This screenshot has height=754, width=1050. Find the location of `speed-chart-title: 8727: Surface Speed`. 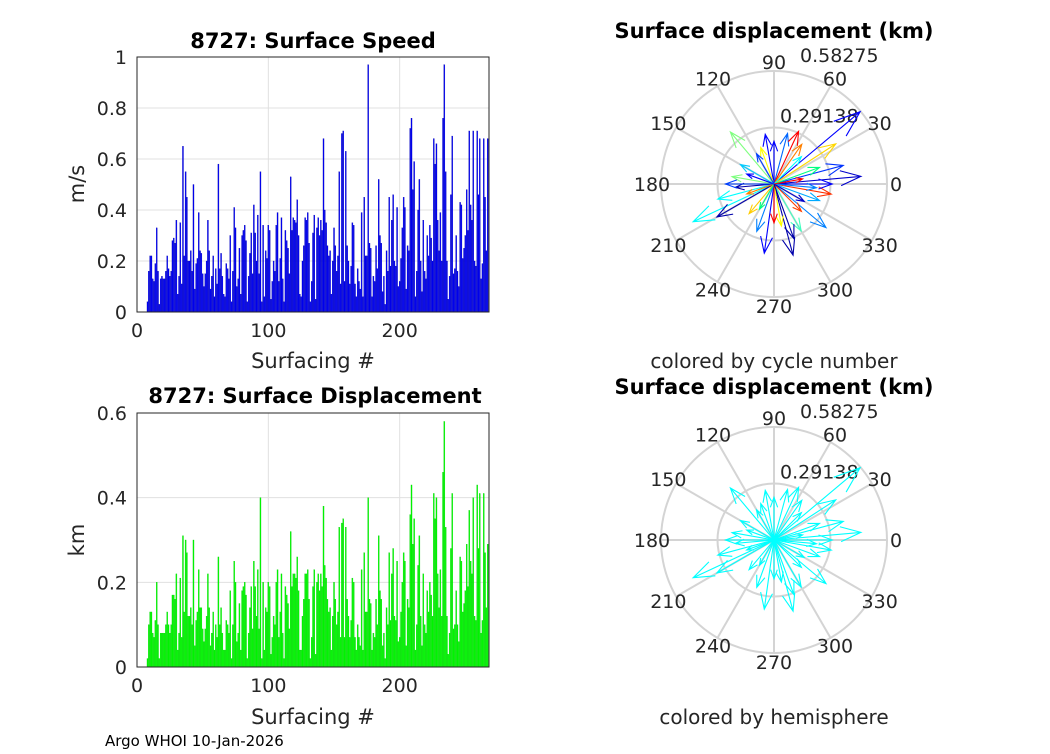

speed-chart-title: 8727: Surface Speed is located at coordinates (313, 41).